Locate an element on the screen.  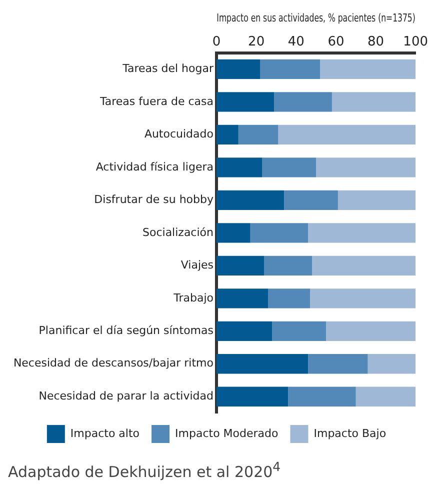
y-tick-label: Necesidad de parar la actividad is located at coordinates (126, 395).